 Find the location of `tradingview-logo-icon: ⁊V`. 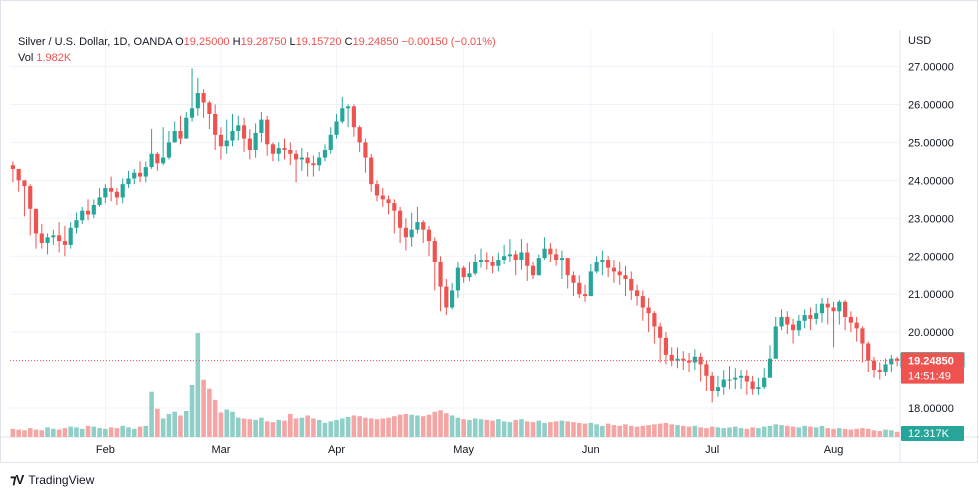

tradingview-logo-icon: ⁊V is located at coordinates (17, 479).